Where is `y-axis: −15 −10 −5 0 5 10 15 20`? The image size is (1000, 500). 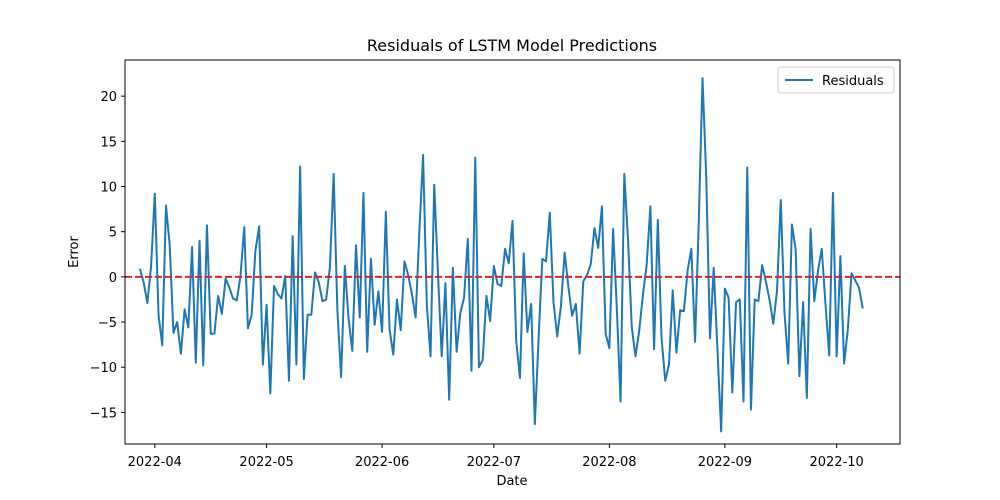
y-axis: −15 −10 −5 0 5 10 15 20 is located at coordinates (107, 255).